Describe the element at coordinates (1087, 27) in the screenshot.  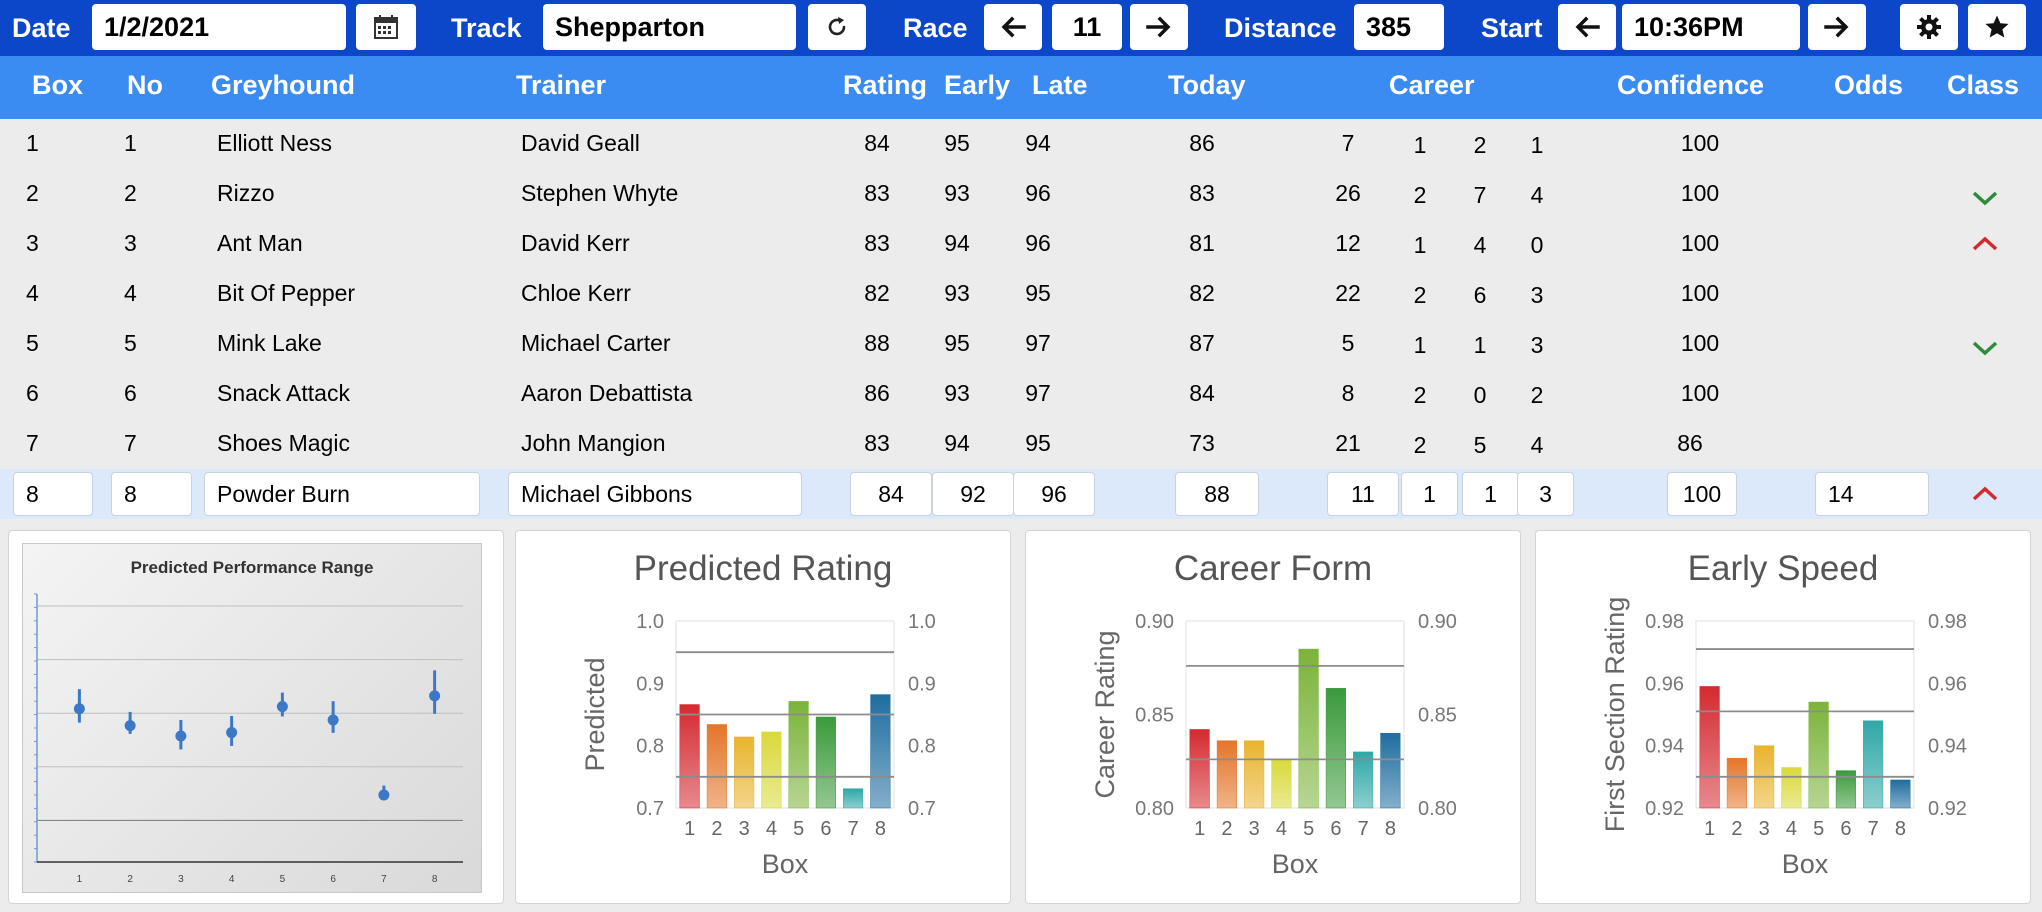
I see `race-field: 11` at that location.